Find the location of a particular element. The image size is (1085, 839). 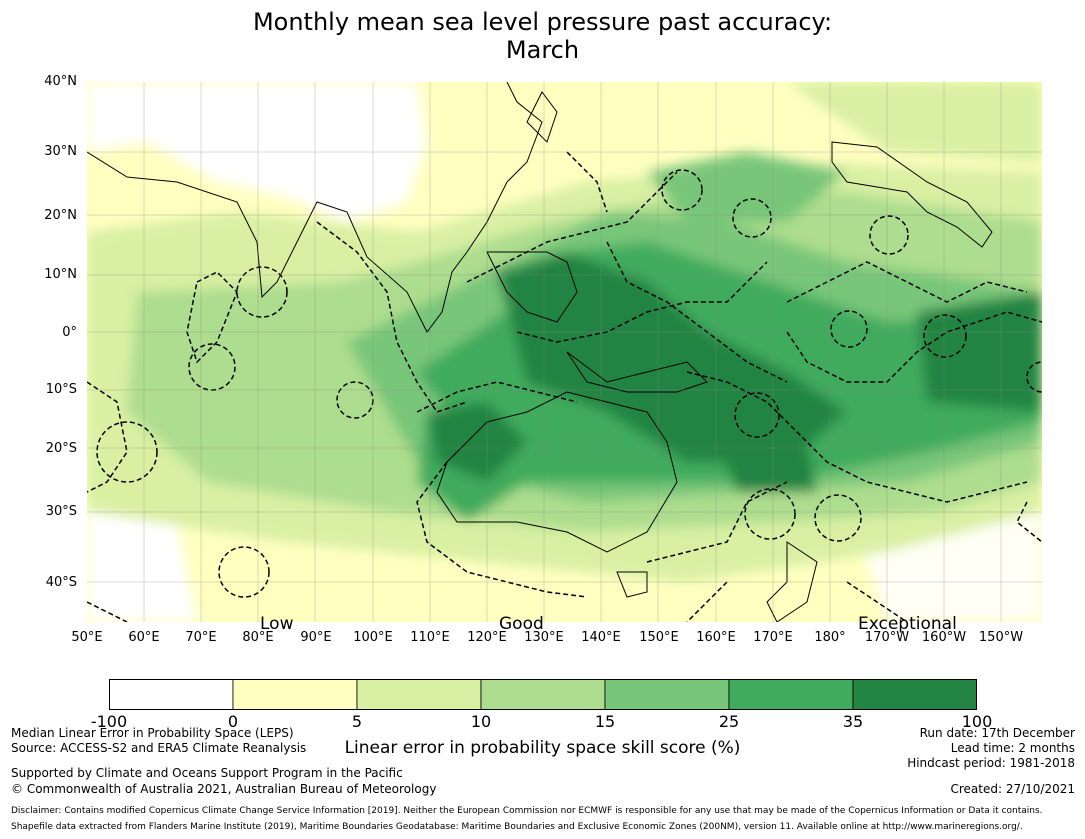

footer-created: Created: 27/10/2021 is located at coordinates (1012, 789).